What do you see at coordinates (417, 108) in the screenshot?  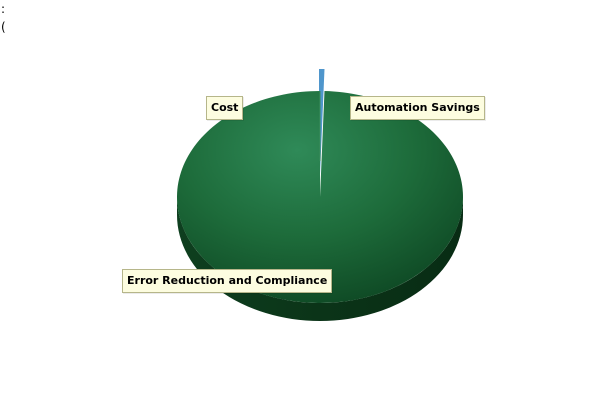 I see `slice-label-automation-savings: Automation Savings` at bounding box center [417, 108].